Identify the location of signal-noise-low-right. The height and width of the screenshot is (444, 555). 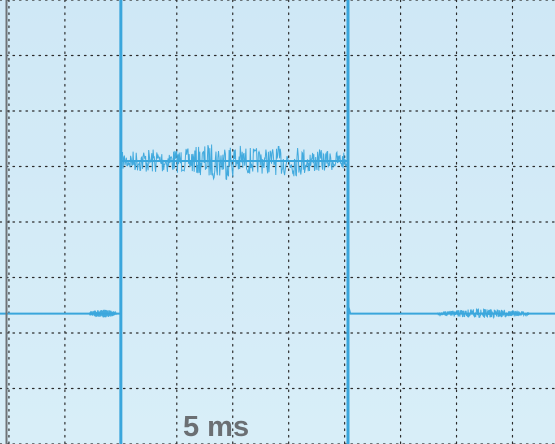
(483, 313).